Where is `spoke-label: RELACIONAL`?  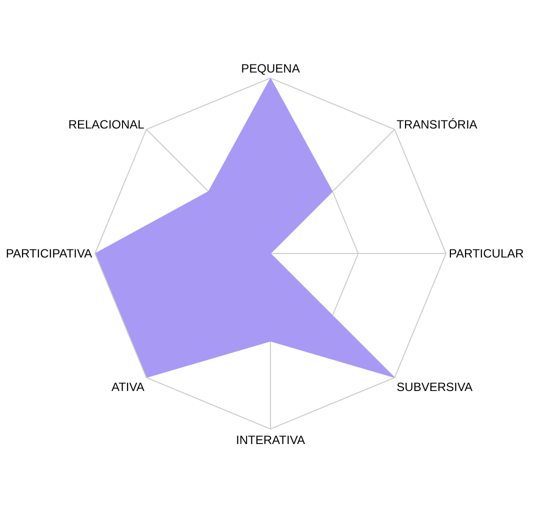 spoke-label: RELACIONAL is located at coordinates (106, 125).